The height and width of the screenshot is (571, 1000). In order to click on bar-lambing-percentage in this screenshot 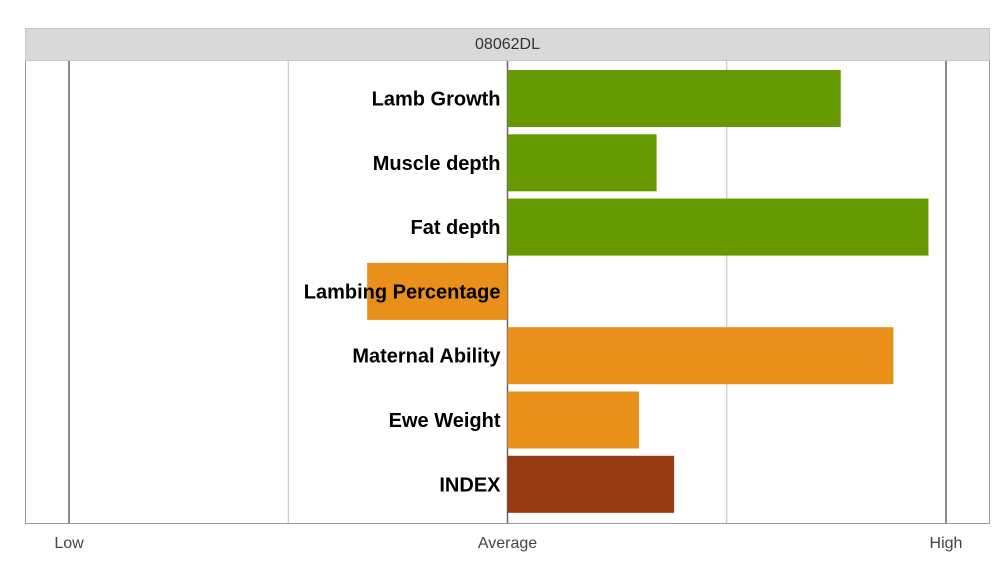, I will do `click(437, 291)`.